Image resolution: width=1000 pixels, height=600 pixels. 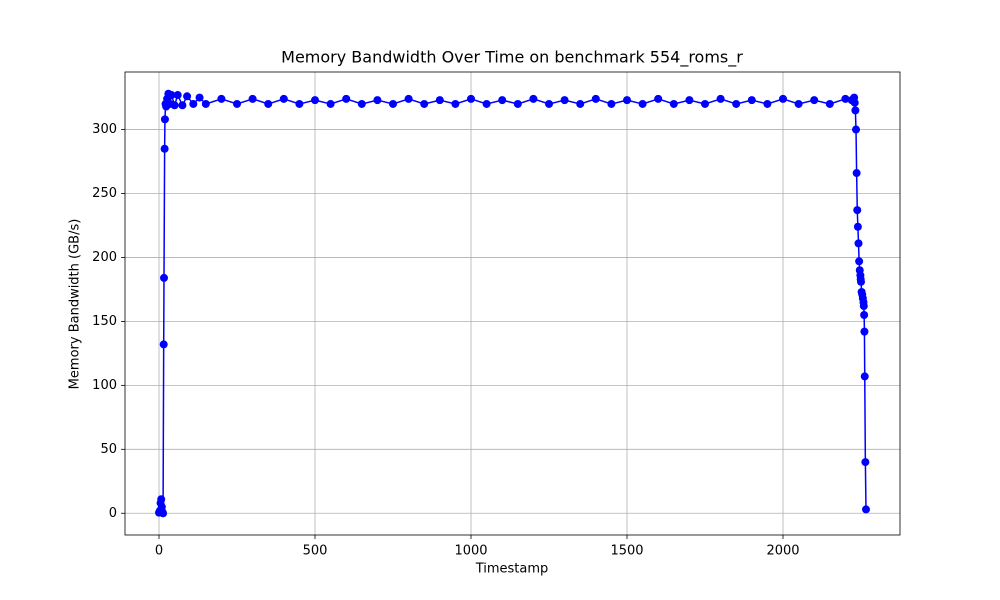 What do you see at coordinates (626, 551) in the screenshot?
I see `x-tick-label: 1500` at bounding box center [626, 551].